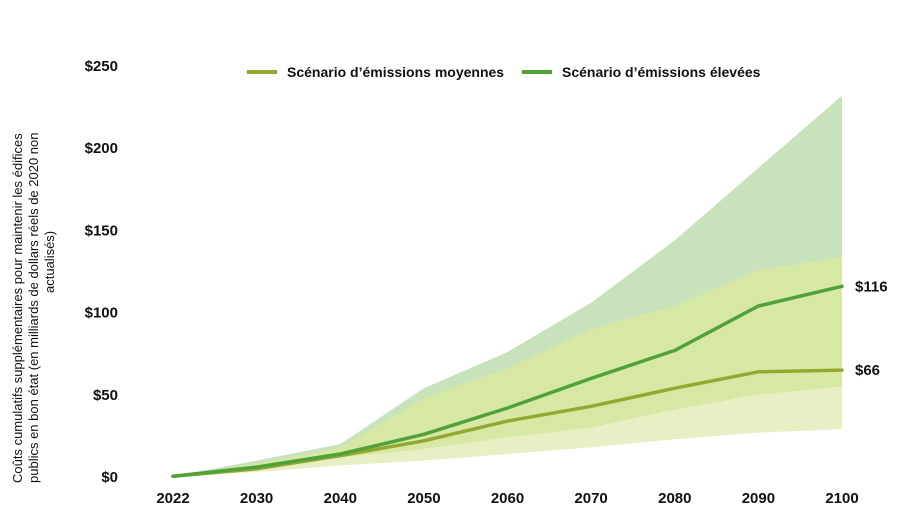  Describe the element at coordinates (172, 498) in the screenshot. I see `x-tick-label: 2022` at that location.